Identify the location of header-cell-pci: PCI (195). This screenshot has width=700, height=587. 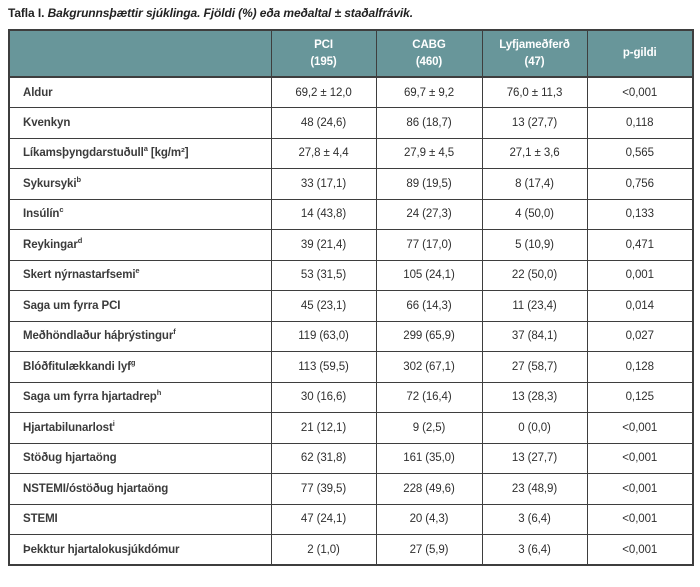
(323, 53).